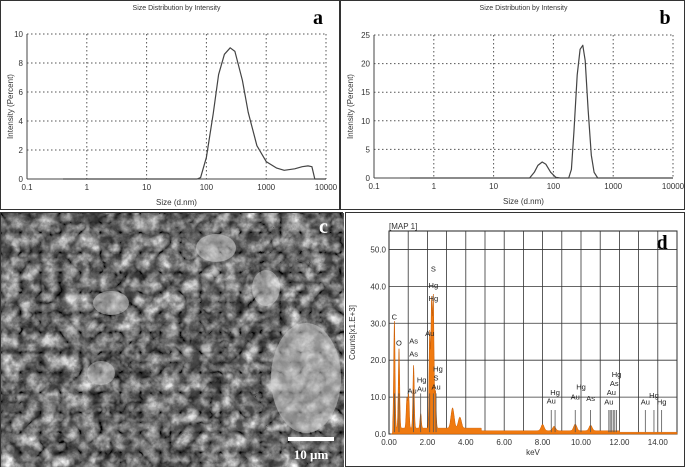 This screenshot has height=467, width=685. I want to click on x-tick-label: 12.00, so click(619, 442).